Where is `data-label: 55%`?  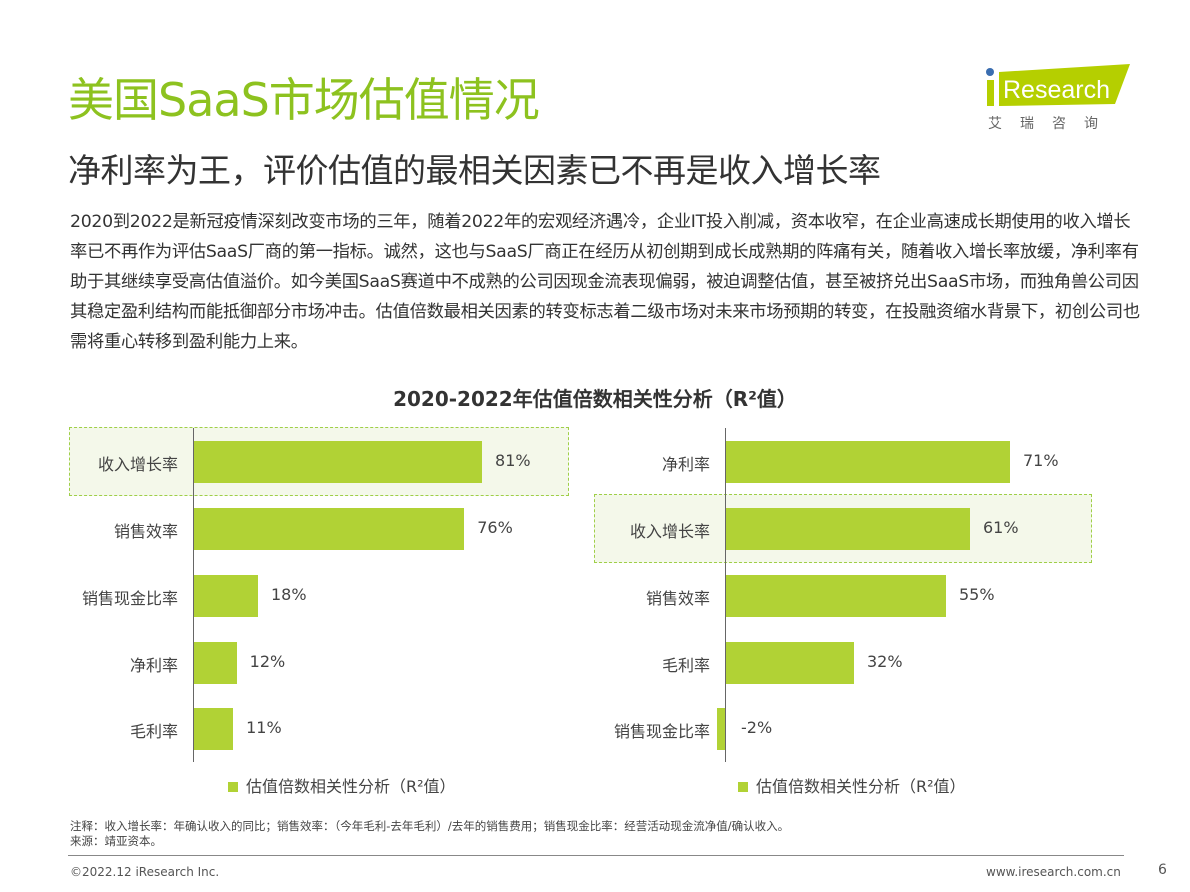
data-label: 55% is located at coordinates (977, 594).